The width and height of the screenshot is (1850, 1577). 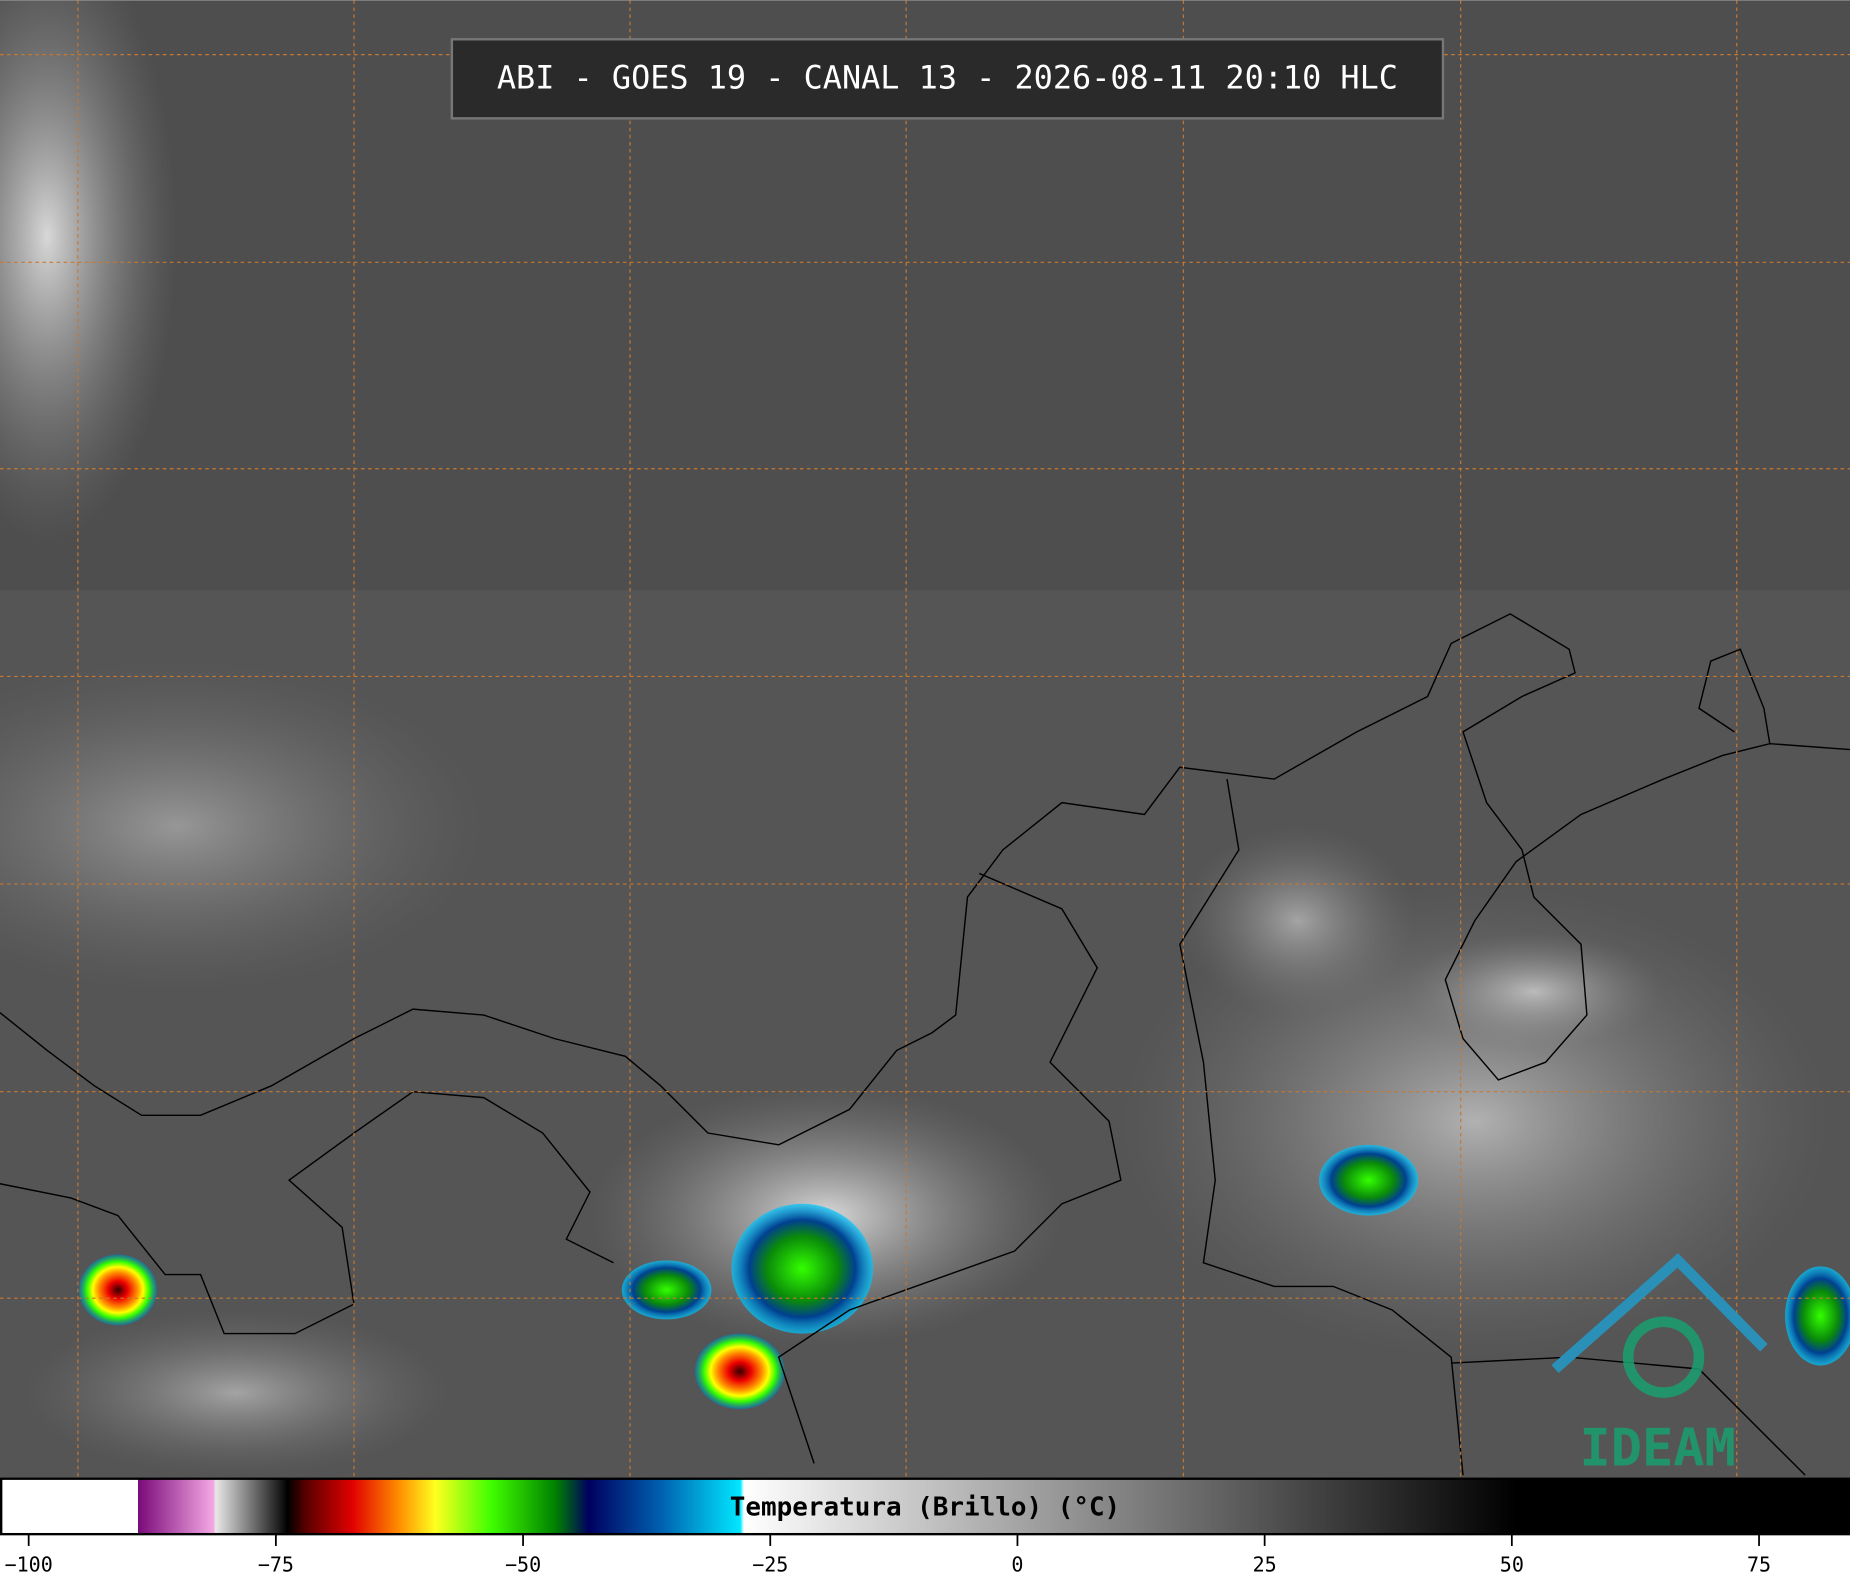 I want to click on tick-label: −25, so click(x=770, y=1565).